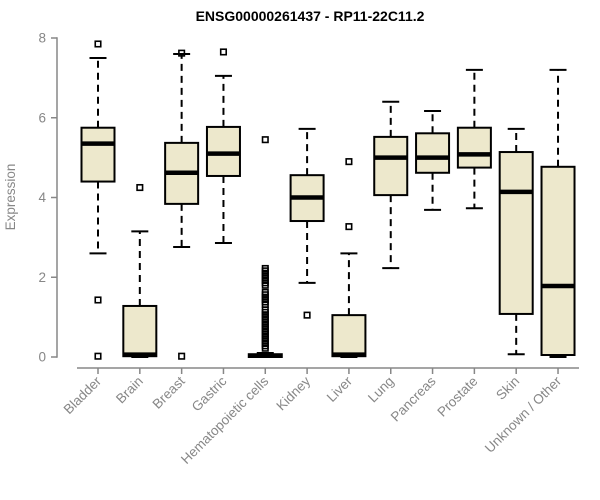 Image resolution: width=600 pixels, height=500 pixels. I want to click on chart-title: ENSG00000261437 - RP11-22C11.2, so click(310, 16).